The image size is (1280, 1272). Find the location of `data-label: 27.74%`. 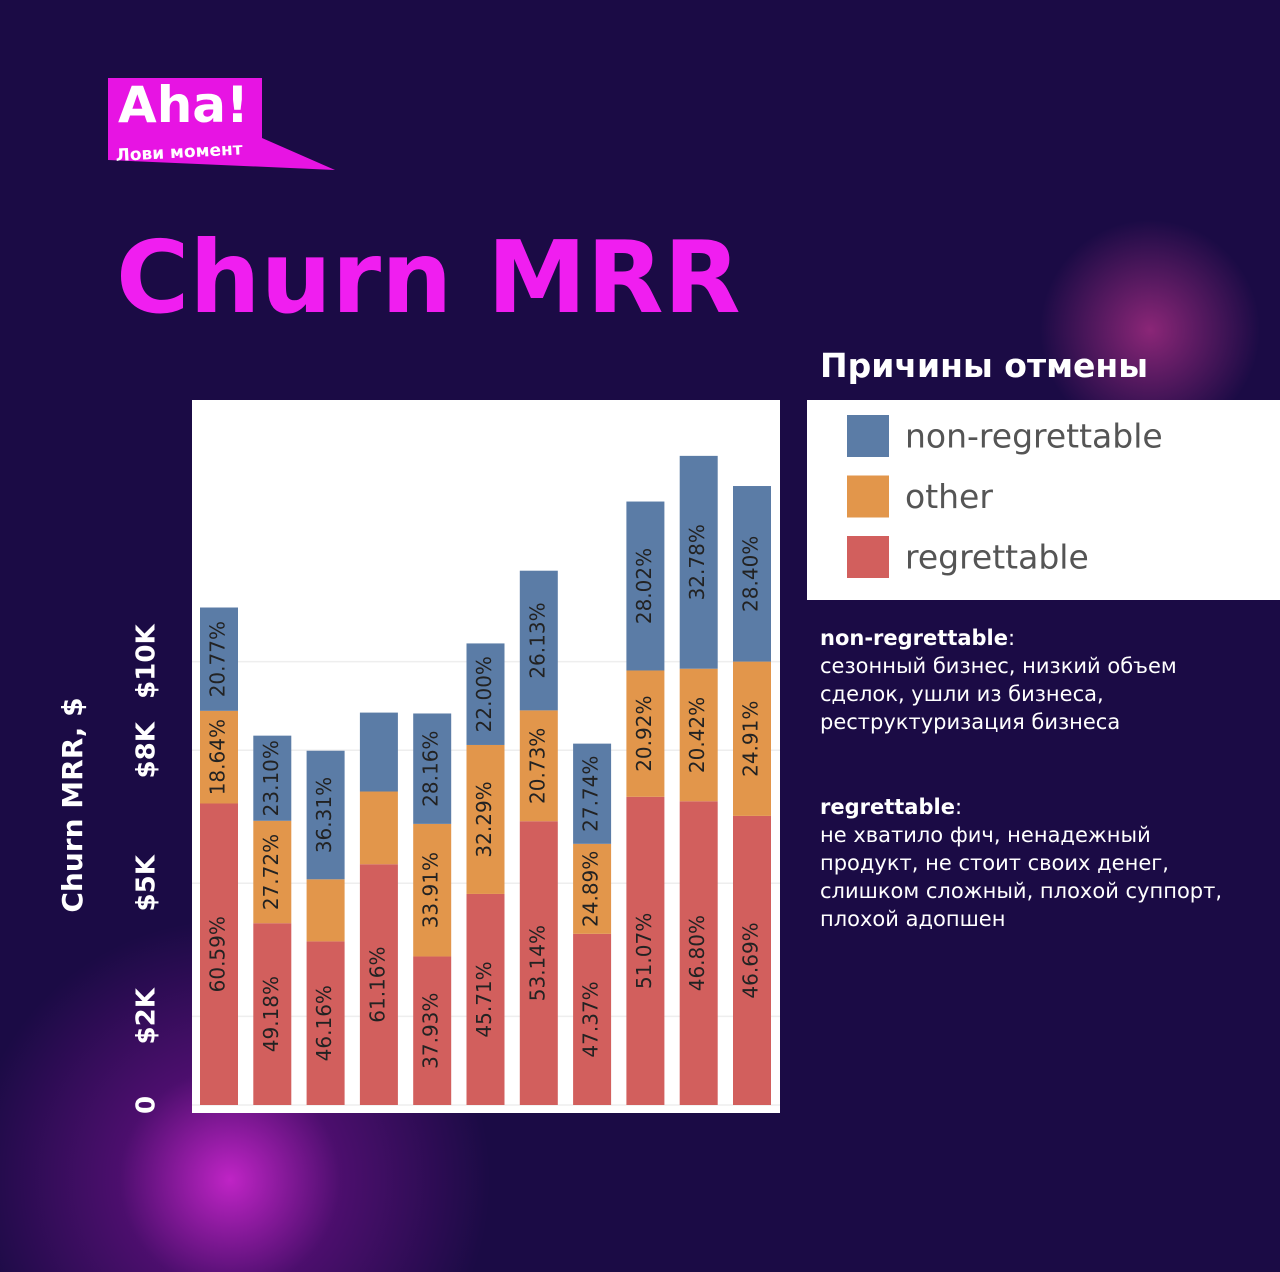

data-label: 27.74% is located at coordinates (591, 794).